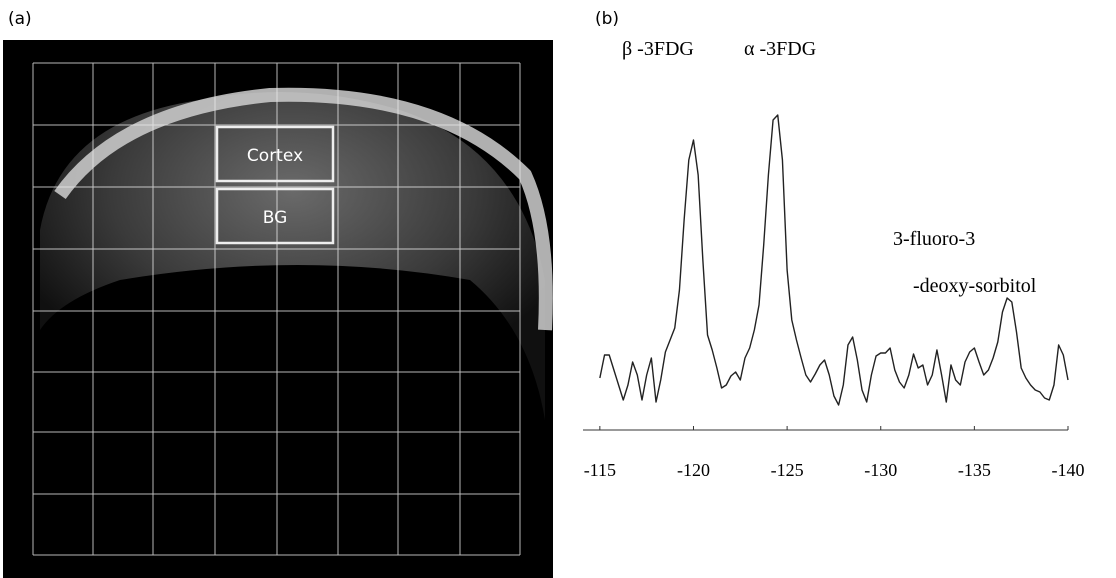 The height and width of the screenshot is (578, 1116). What do you see at coordinates (607, 19) in the screenshot?
I see `panel-label: (b)` at bounding box center [607, 19].